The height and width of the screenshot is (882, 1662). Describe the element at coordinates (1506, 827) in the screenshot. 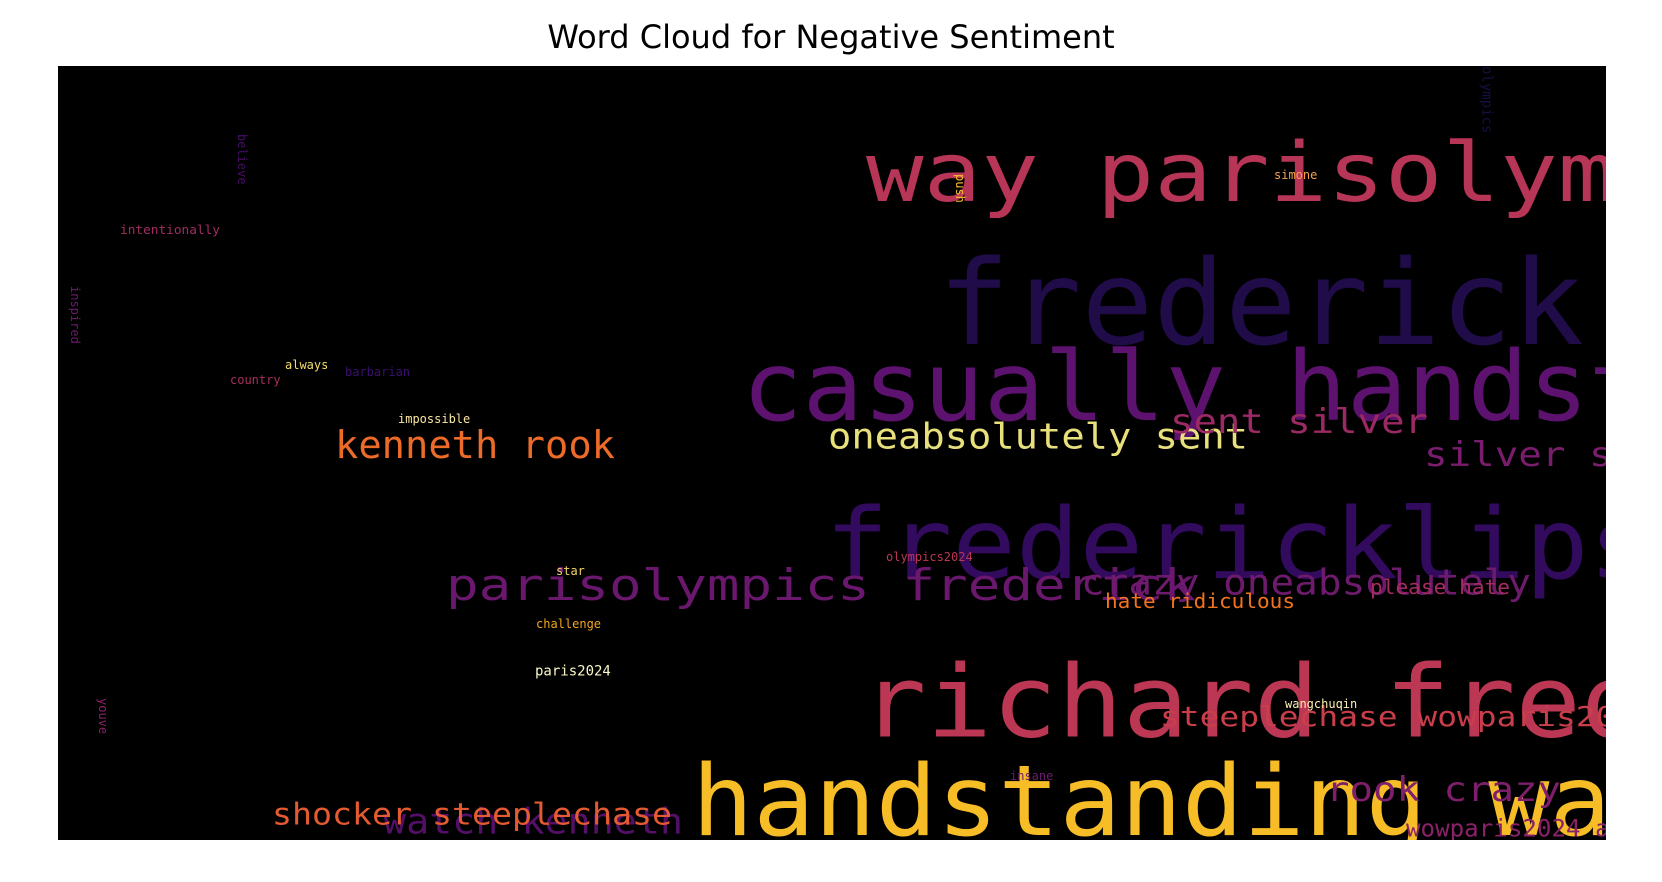

I see `word-wowparis2024-athletics: wowparis2024 athletics` at that location.